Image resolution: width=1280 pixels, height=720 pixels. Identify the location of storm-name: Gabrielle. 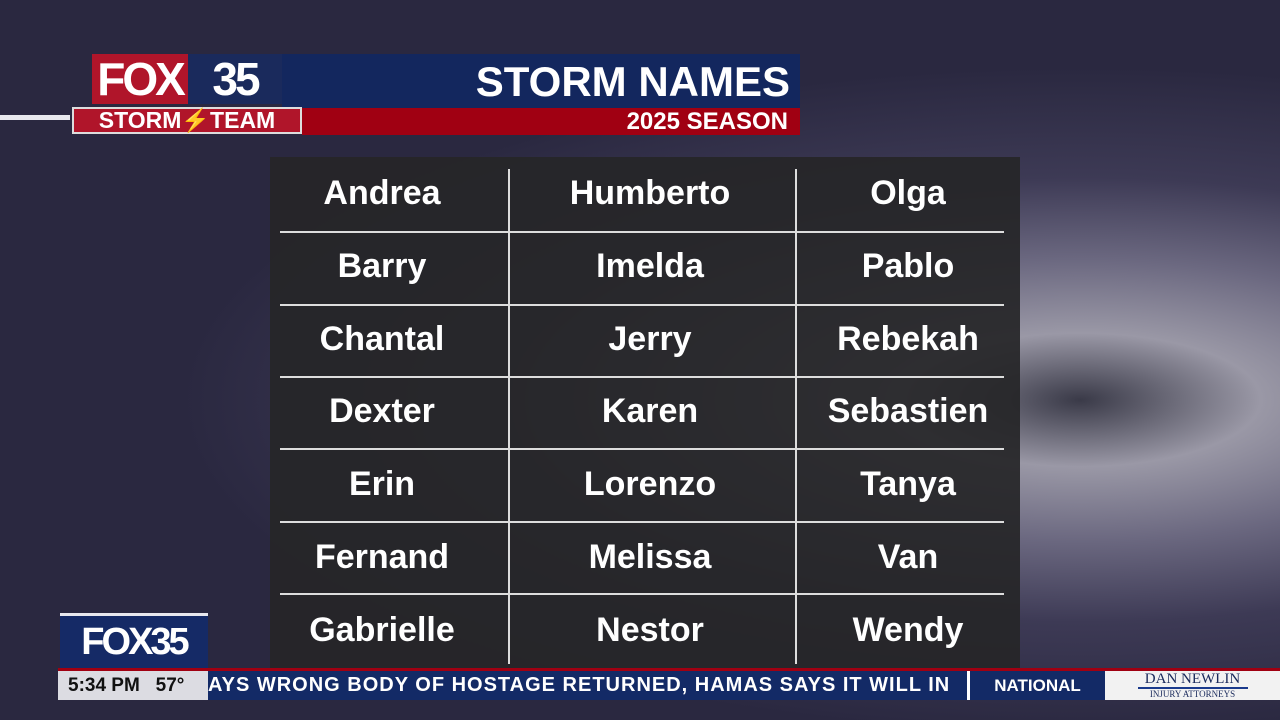
(382, 629).